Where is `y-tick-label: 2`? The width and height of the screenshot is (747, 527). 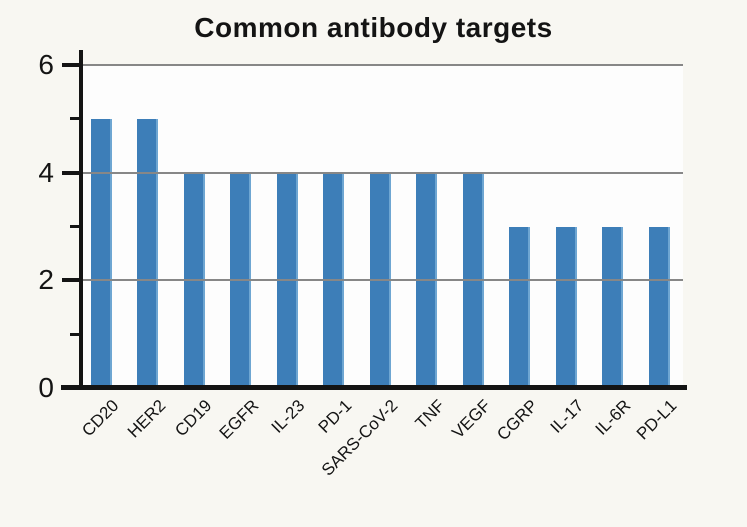 y-tick-label: 2 is located at coordinates (46, 280).